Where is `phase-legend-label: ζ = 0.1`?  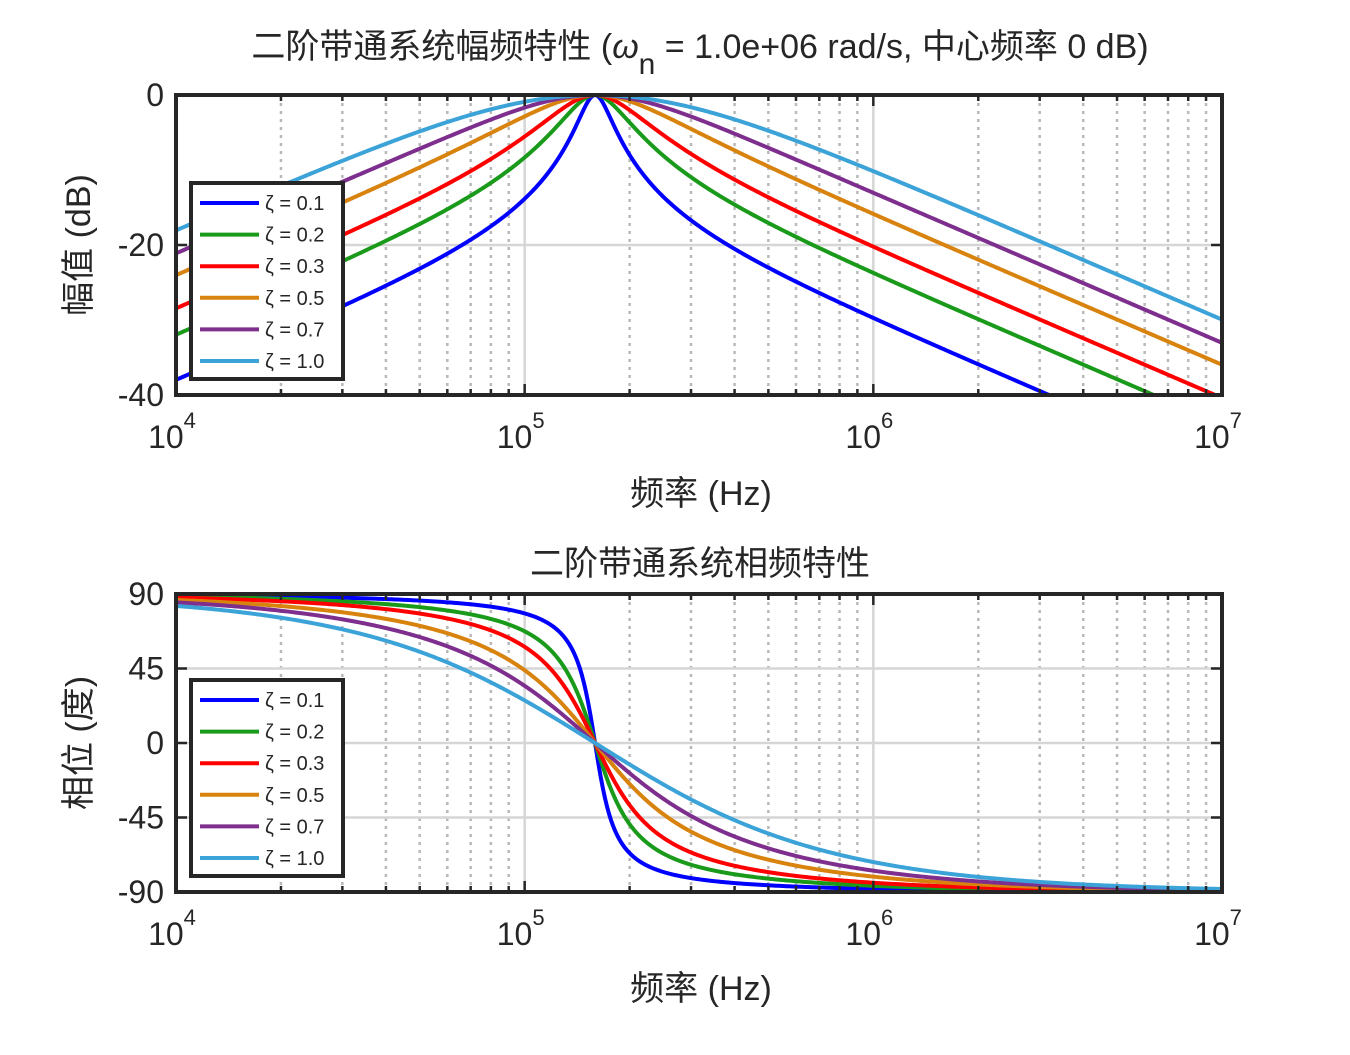
phase-legend-label: ζ = 0.1 is located at coordinates (294, 701).